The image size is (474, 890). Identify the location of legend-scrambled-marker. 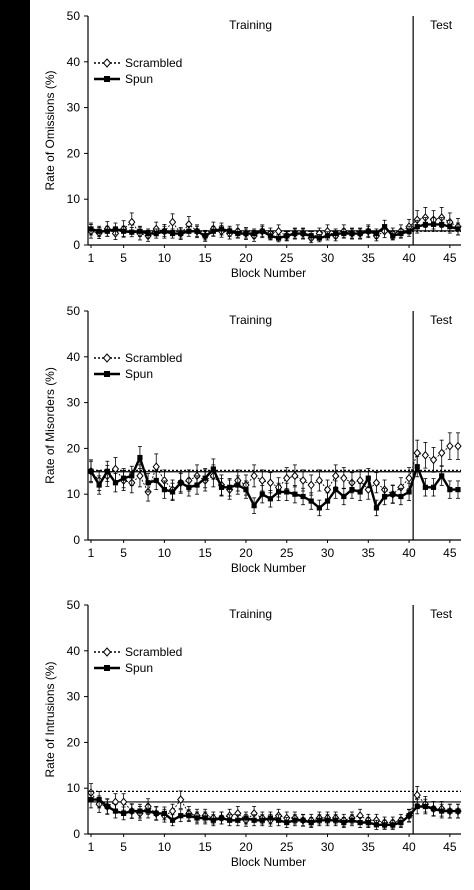
(107, 652).